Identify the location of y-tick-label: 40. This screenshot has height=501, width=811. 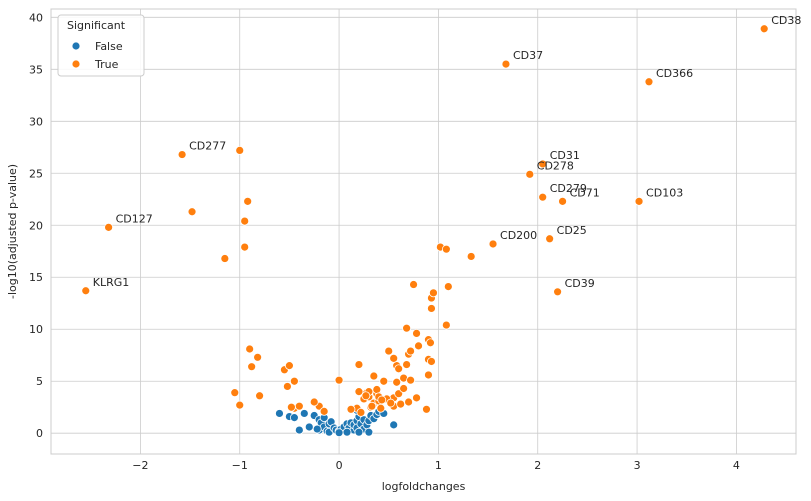
(36, 17).